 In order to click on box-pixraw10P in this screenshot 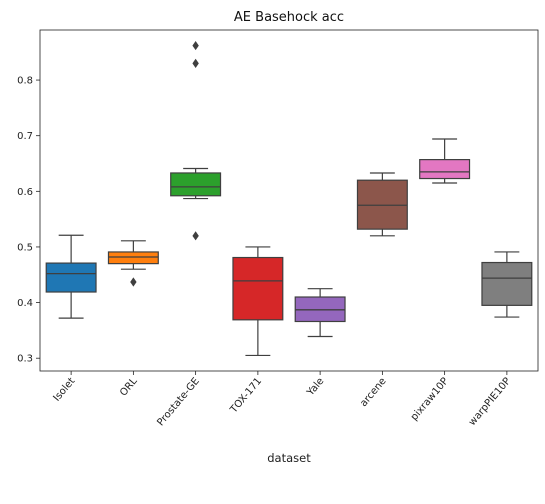, I will do `click(445, 169)`.